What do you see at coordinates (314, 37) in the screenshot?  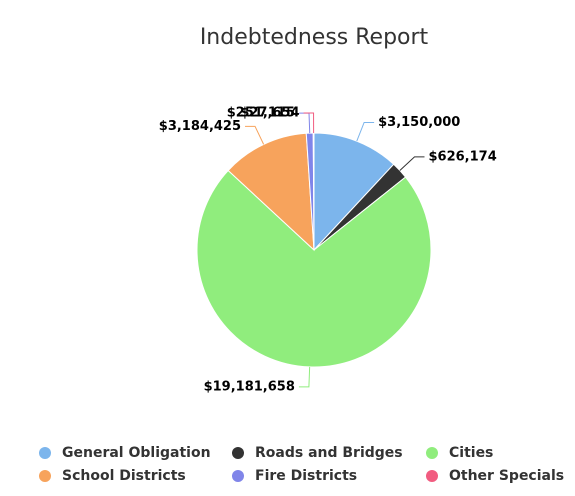 I see `chart-title: Indebtedness Report` at bounding box center [314, 37].